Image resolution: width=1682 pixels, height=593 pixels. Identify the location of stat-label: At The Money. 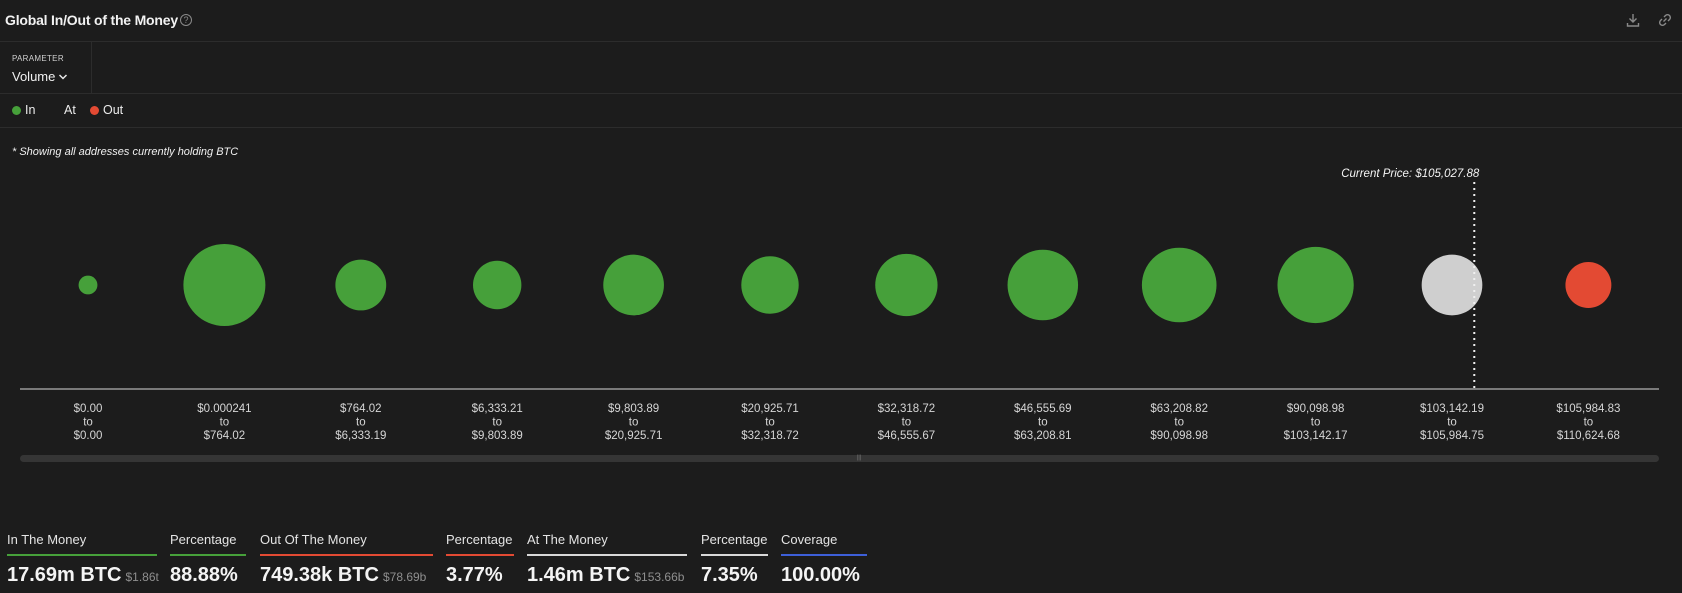
(567, 539).